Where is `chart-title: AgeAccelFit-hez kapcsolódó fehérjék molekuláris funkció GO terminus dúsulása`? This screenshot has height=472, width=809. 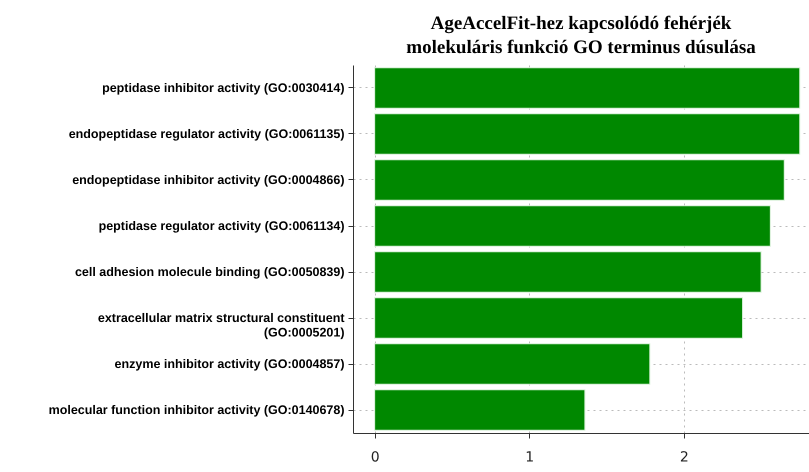 chart-title: AgeAccelFit-hez kapcsolódó fehérjék molekuláris funkció GO terminus dúsulása is located at coordinates (581, 35).